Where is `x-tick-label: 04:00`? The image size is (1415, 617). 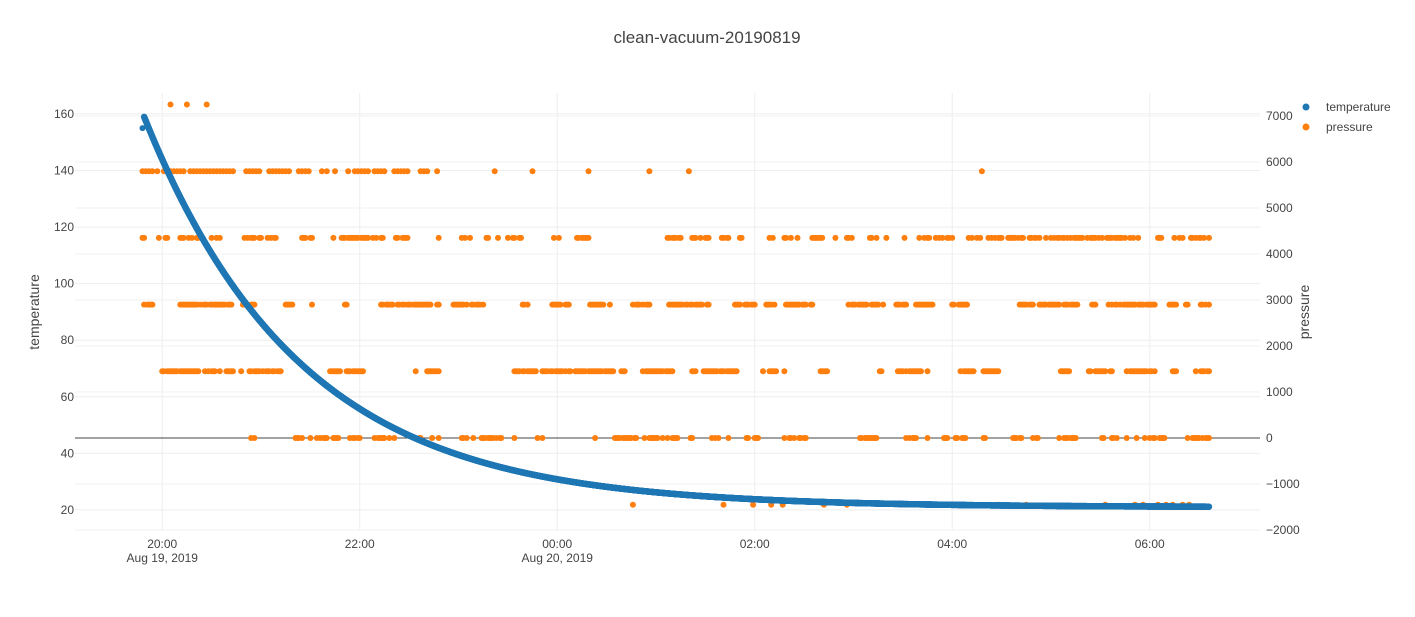
x-tick-label: 04:00 is located at coordinates (952, 544).